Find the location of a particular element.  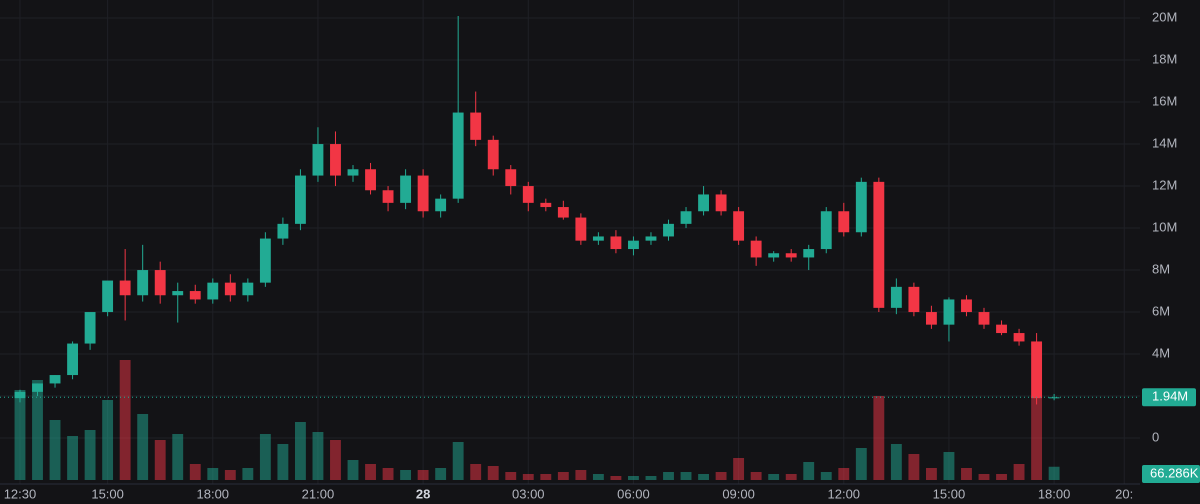

y-tick-label: 10M is located at coordinates (1164, 226).